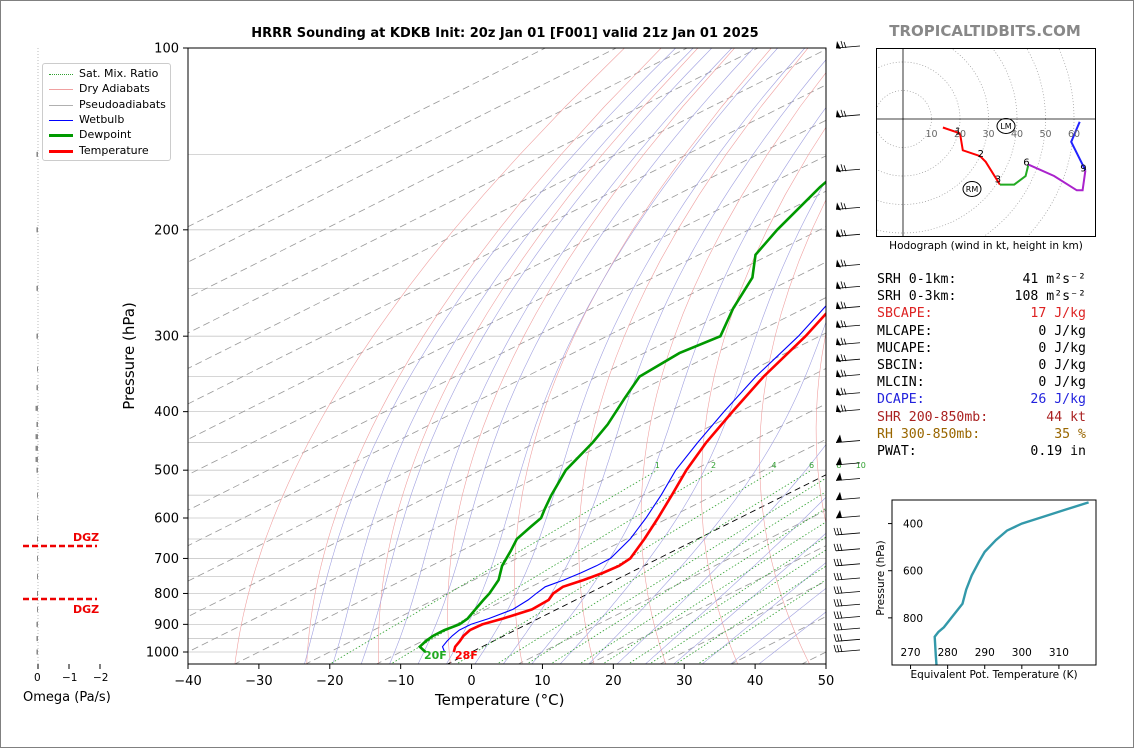 The width and height of the screenshot is (1134, 748). What do you see at coordinates (713, 465) in the screenshot?
I see `mixing-ratio-label: 2` at bounding box center [713, 465].